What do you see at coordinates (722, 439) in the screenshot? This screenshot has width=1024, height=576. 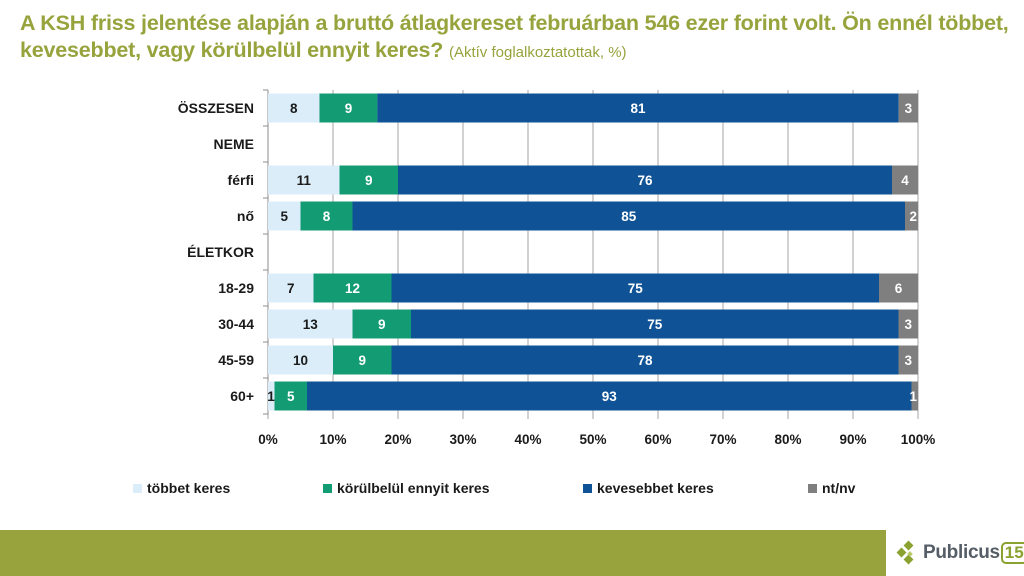 I see `x-tick-label: 70%` at bounding box center [722, 439].